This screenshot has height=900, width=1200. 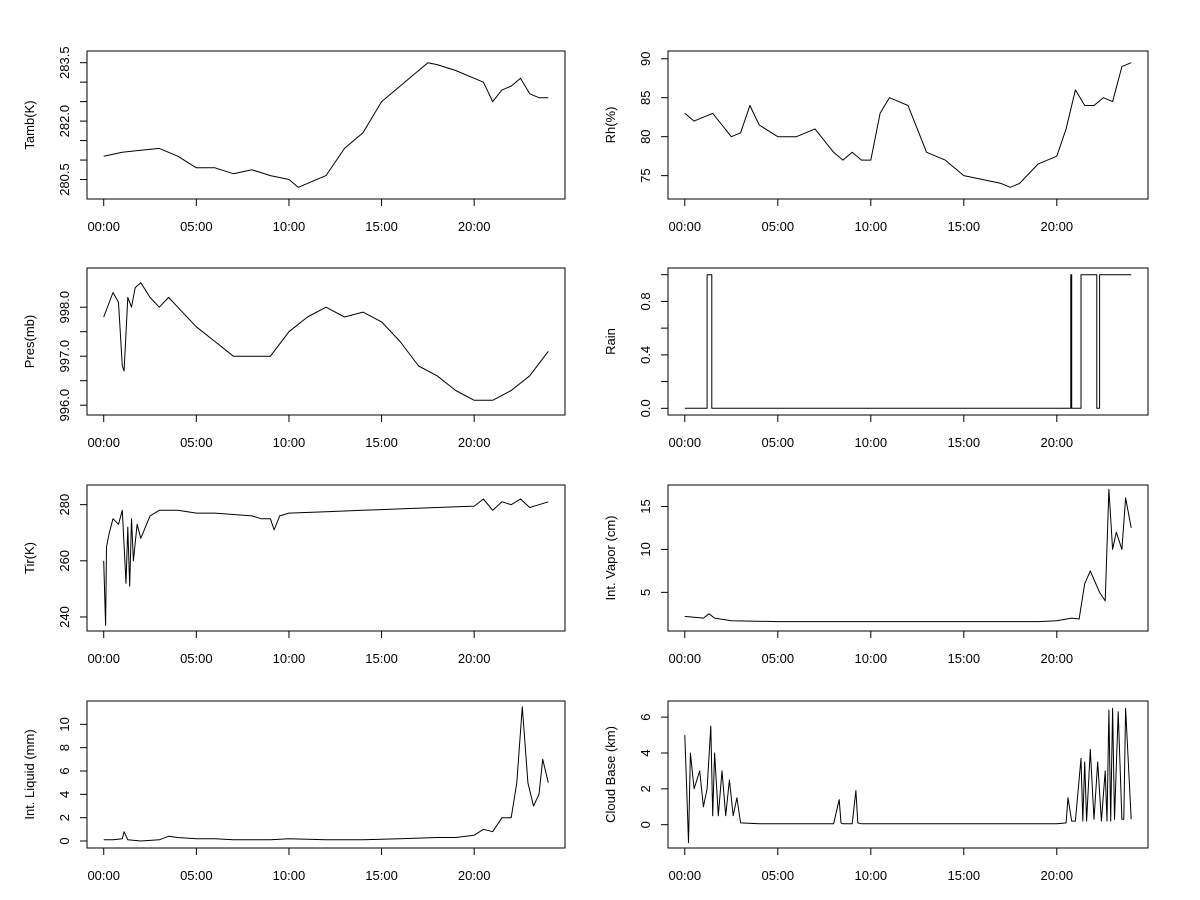 What do you see at coordinates (64, 747) in the screenshot?
I see `y-tick-label: 8` at bounding box center [64, 747].